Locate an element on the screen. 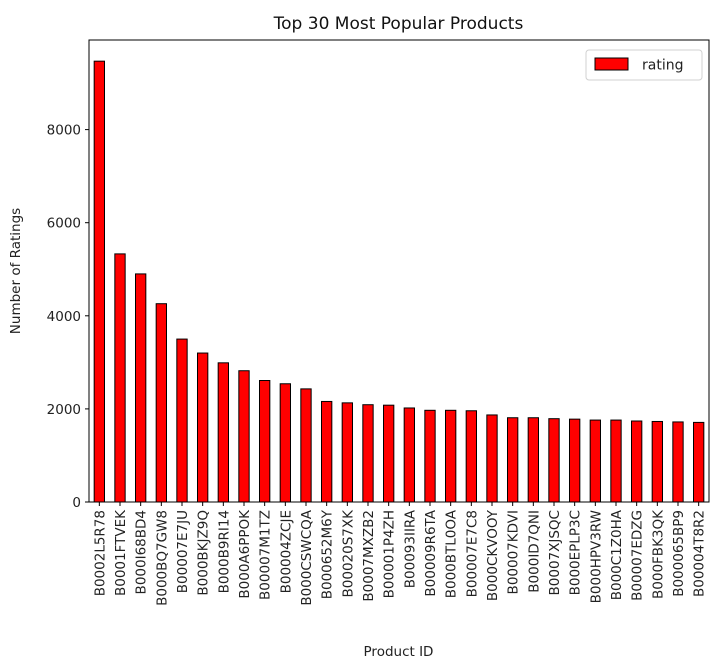 This screenshot has height=663, width=720. x-tick-label: B000CKVOOY is located at coordinates (493, 555).